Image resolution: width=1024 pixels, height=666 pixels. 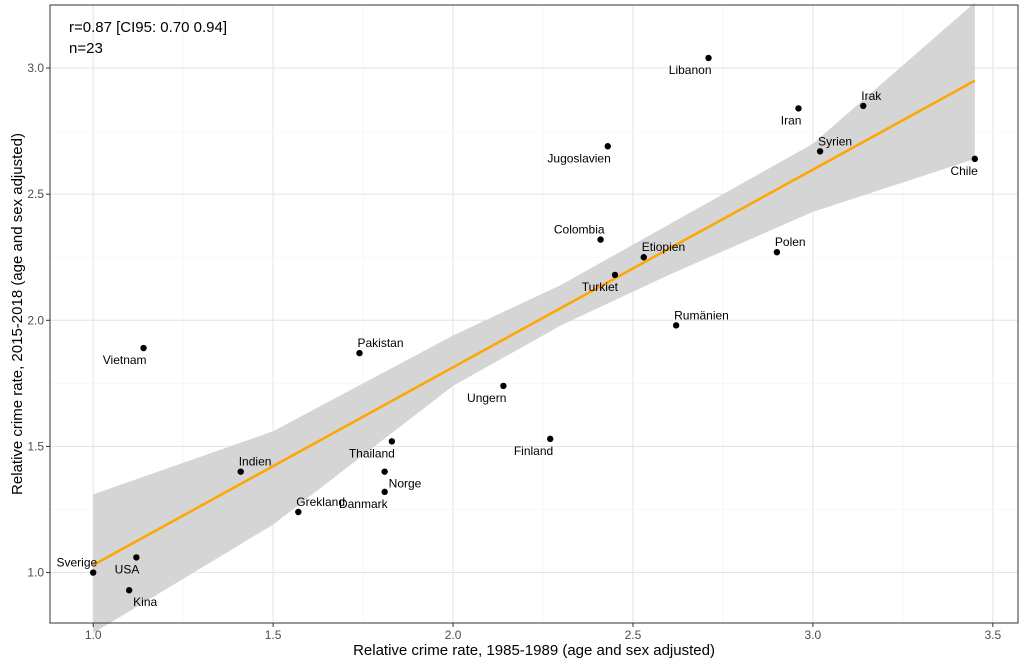 I want to click on point-label: Libanon, so click(x=690, y=70).